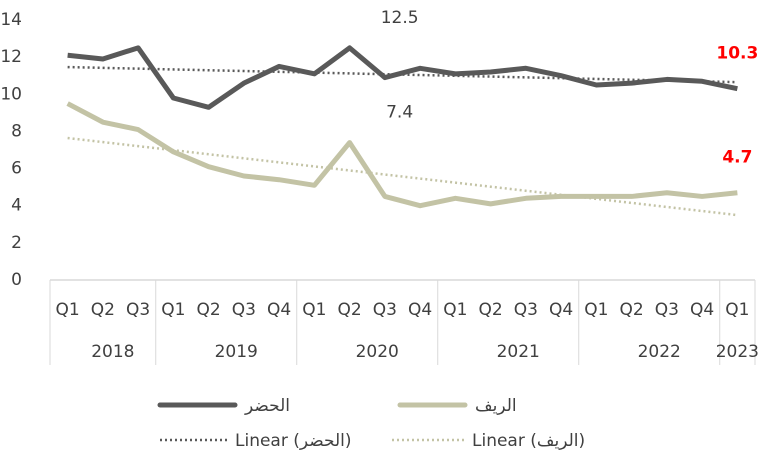  What do you see at coordinates (496, 406) in the screenshot?
I see `legend-label: الريف` at bounding box center [496, 406].